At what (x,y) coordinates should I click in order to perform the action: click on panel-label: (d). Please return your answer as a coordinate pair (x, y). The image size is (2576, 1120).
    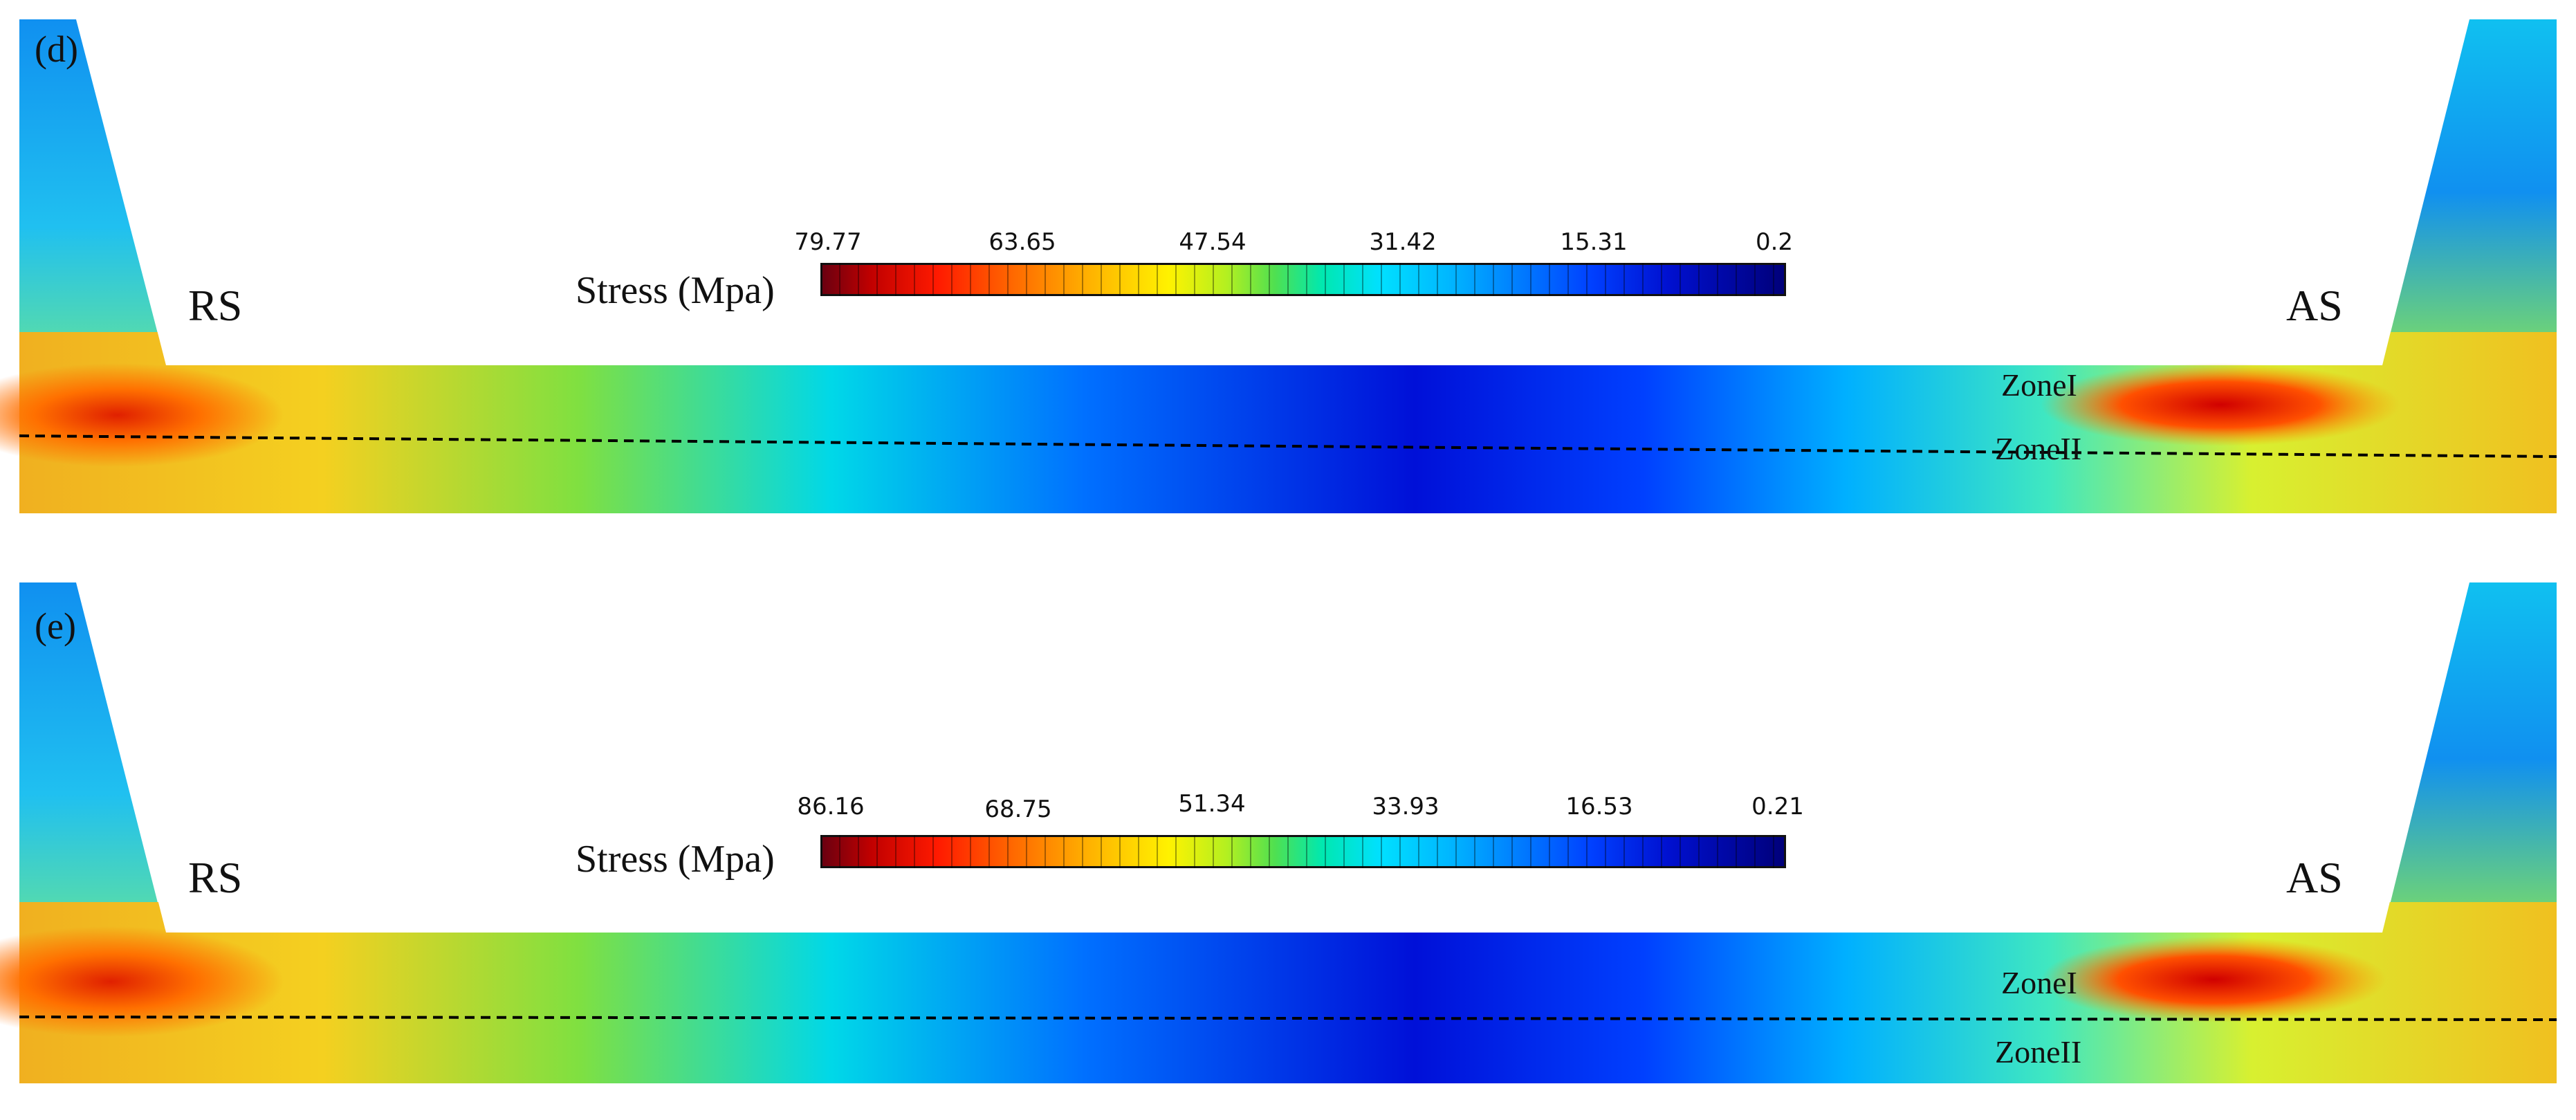
    Looking at the image, I should click on (56, 49).